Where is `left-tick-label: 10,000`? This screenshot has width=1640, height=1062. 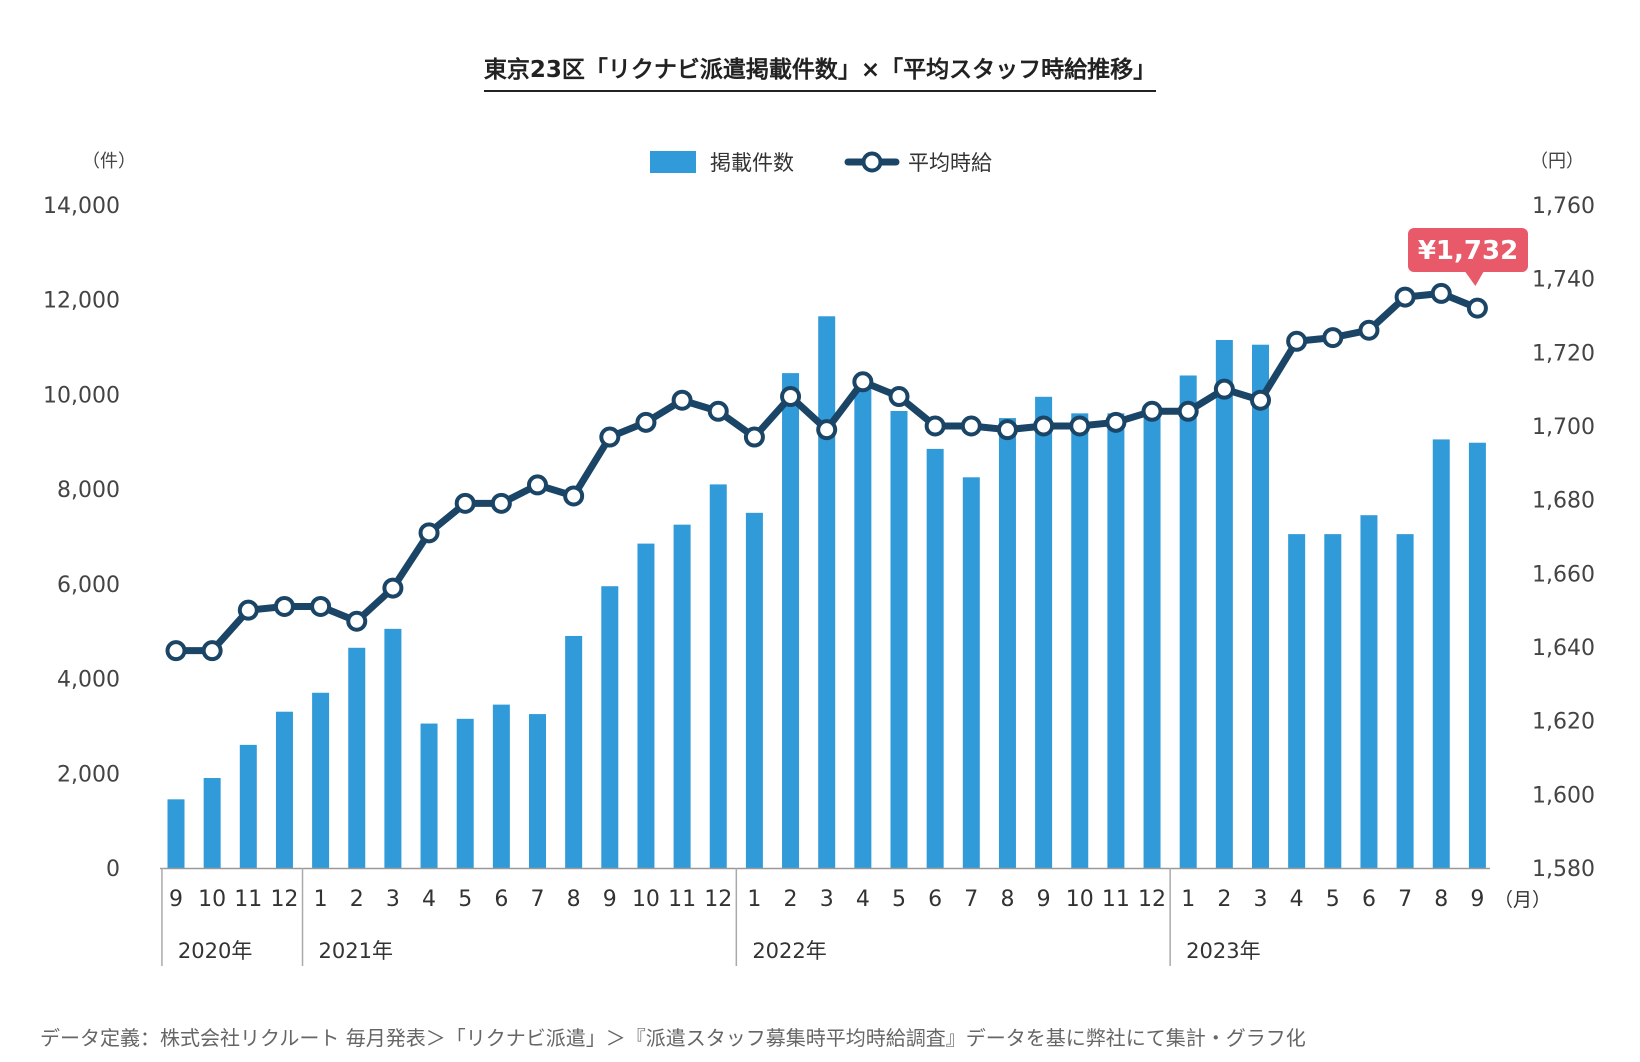
left-tick-label: 10,000 is located at coordinates (81, 395).